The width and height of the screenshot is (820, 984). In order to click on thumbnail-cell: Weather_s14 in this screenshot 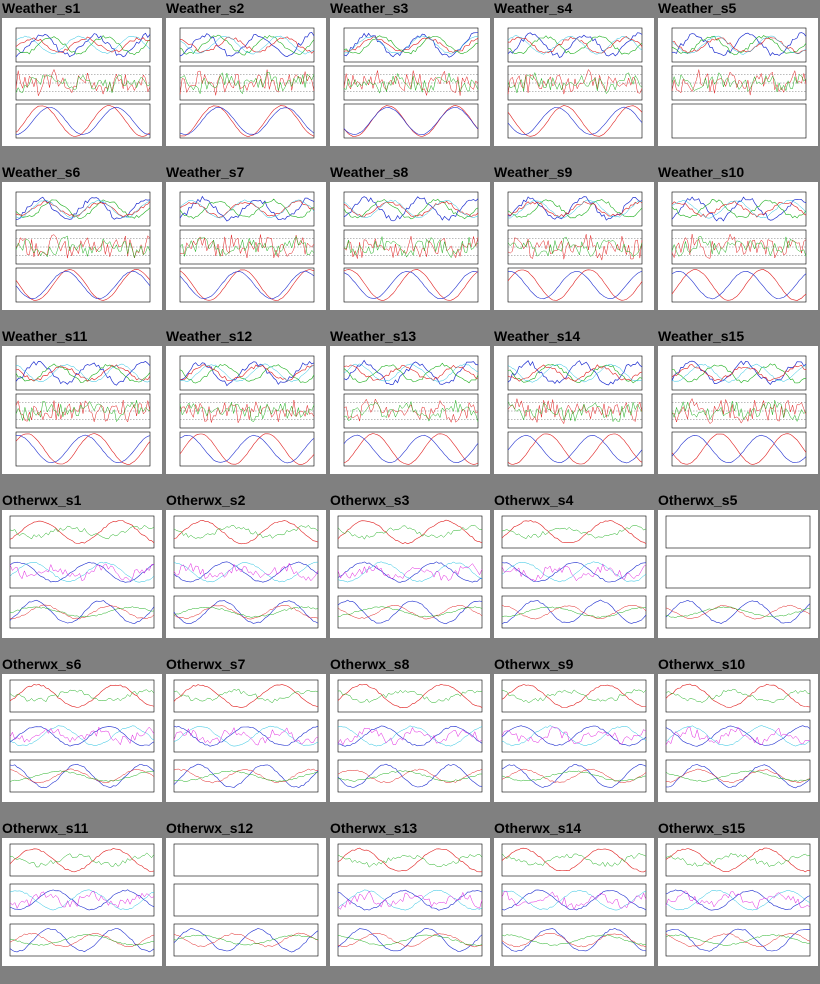, I will do `click(574, 410)`.